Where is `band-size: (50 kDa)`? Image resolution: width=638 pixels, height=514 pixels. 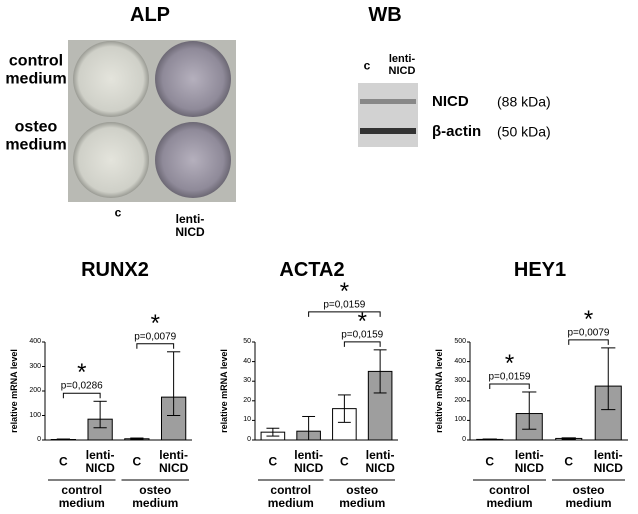 band-size: (50 kDa) is located at coordinates (524, 131).